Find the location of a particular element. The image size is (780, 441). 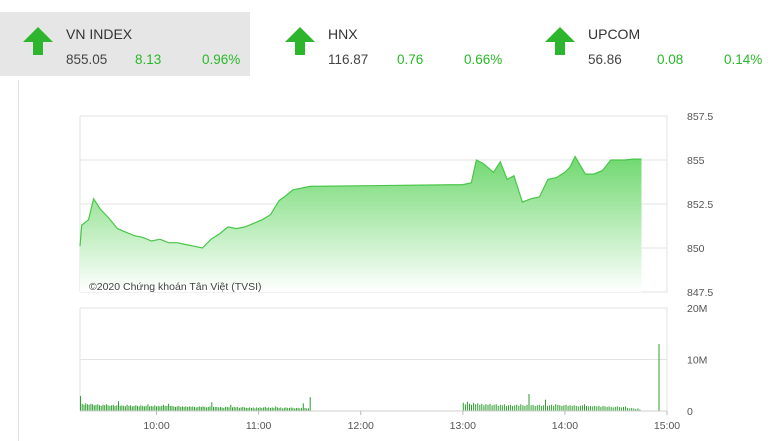

index-change: 0.08 is located at coordinates (670, 59).